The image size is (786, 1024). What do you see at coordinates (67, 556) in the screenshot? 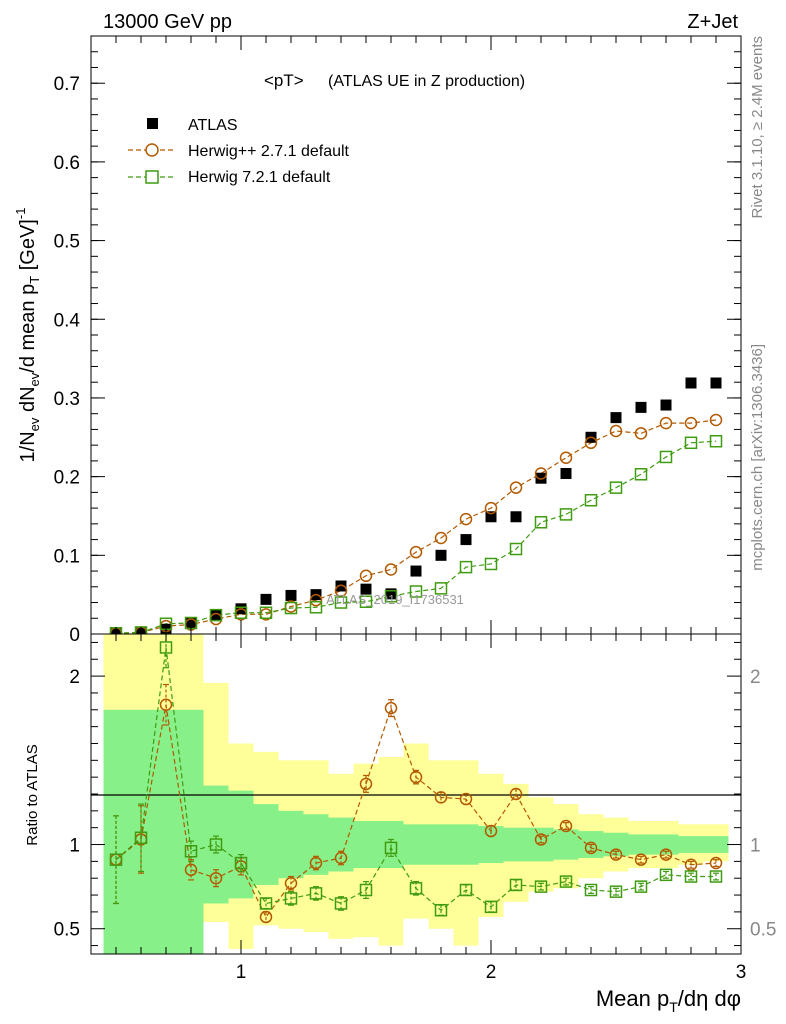
I see `y-tick-label: 0.1` at bounding box center [67, 556].